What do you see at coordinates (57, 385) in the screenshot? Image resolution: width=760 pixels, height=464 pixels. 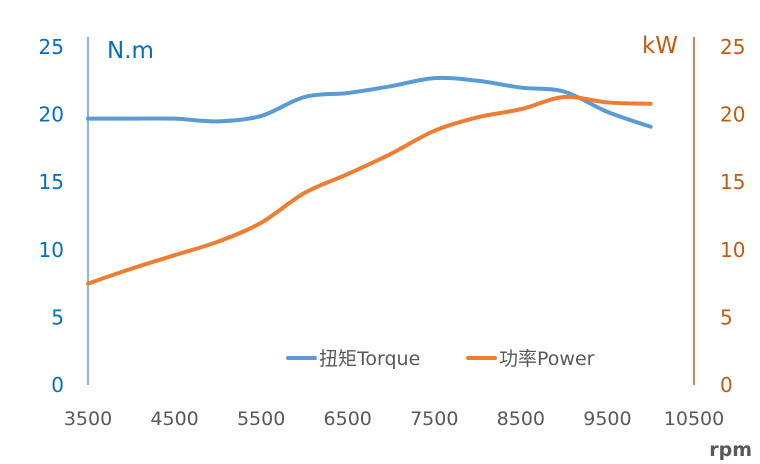 I see `left-tick-label: 0` at bounding box center [57, 385].